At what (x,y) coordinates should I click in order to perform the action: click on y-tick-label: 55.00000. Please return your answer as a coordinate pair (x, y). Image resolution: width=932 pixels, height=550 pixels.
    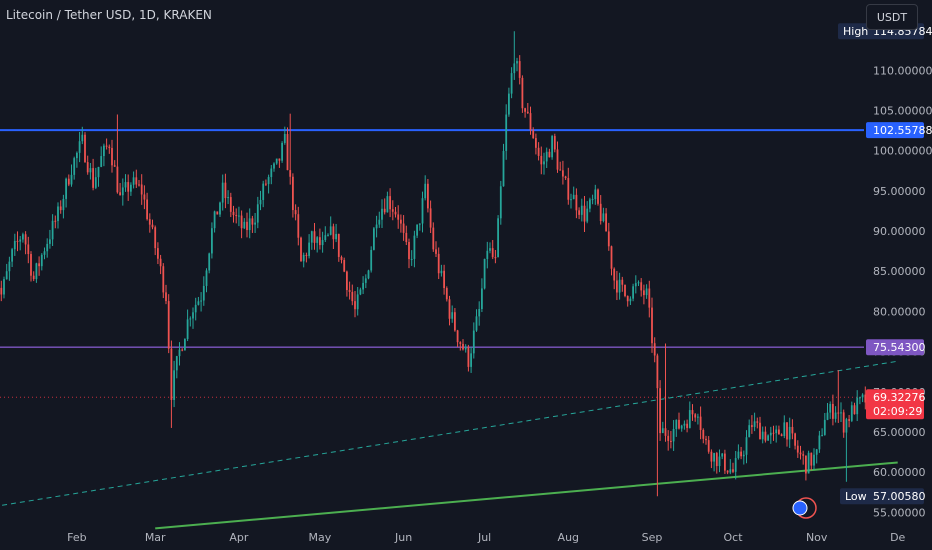
    Looking at the image, I should click on (899, 512).